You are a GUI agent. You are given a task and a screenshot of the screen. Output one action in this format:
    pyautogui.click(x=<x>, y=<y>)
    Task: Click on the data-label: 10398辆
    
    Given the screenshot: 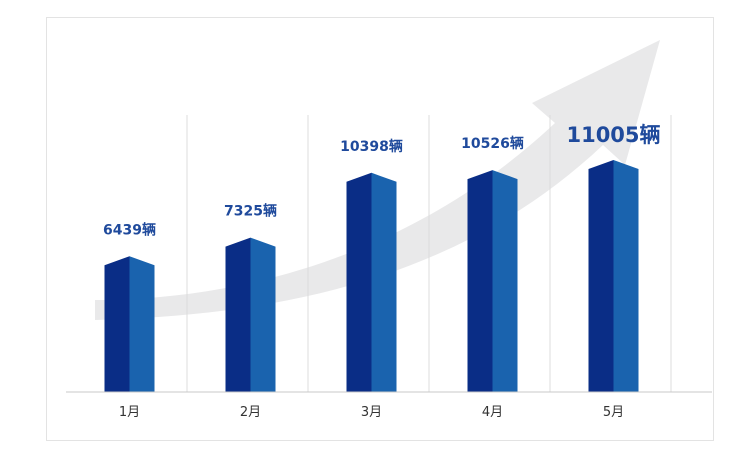 What is the action you would take?
    pyautogui.click(x=371, y=146)
    